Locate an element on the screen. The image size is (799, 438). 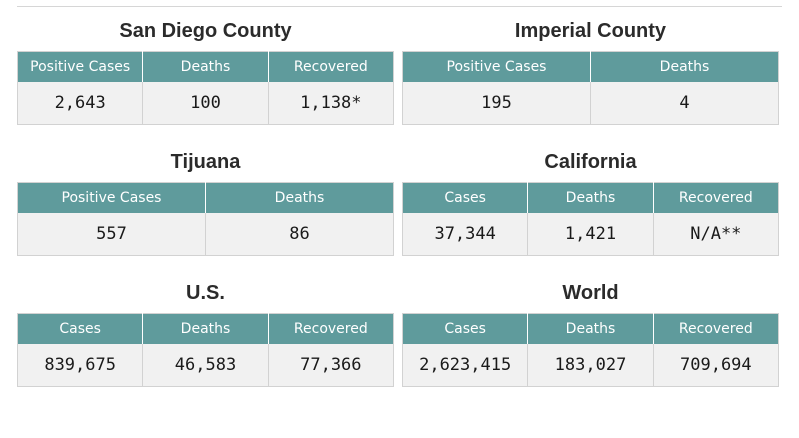
deaths-value: 46,583 is located at coordinates (205, 365).